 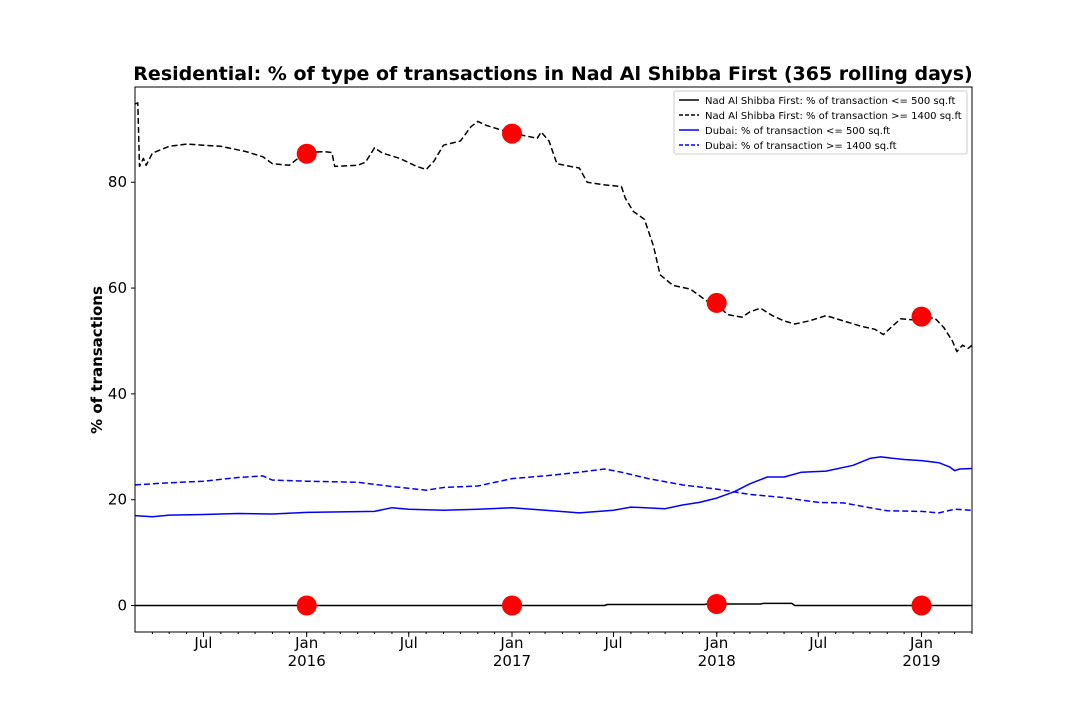 What do you see at coordinates (307, 661) in the screenshot?
I see `x-tick-year: 2016` at bounding box center [307, 661].